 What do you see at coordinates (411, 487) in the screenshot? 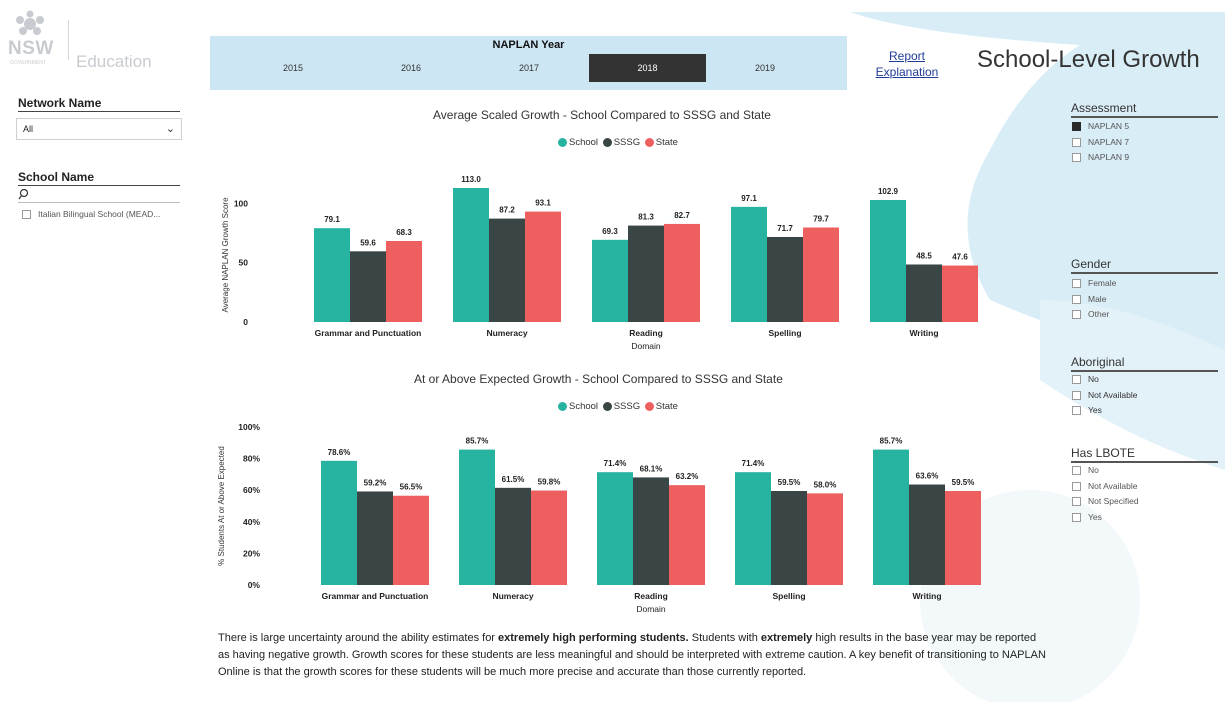
I see `data-label: 56.5%` at bounding box center [411, 487].